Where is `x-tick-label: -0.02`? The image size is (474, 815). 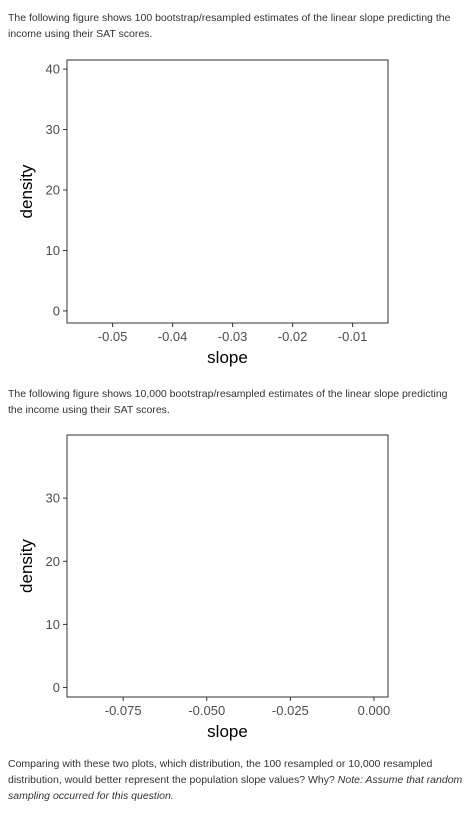
x-tick-label: -0.02 is located at coordinates (293, 336).